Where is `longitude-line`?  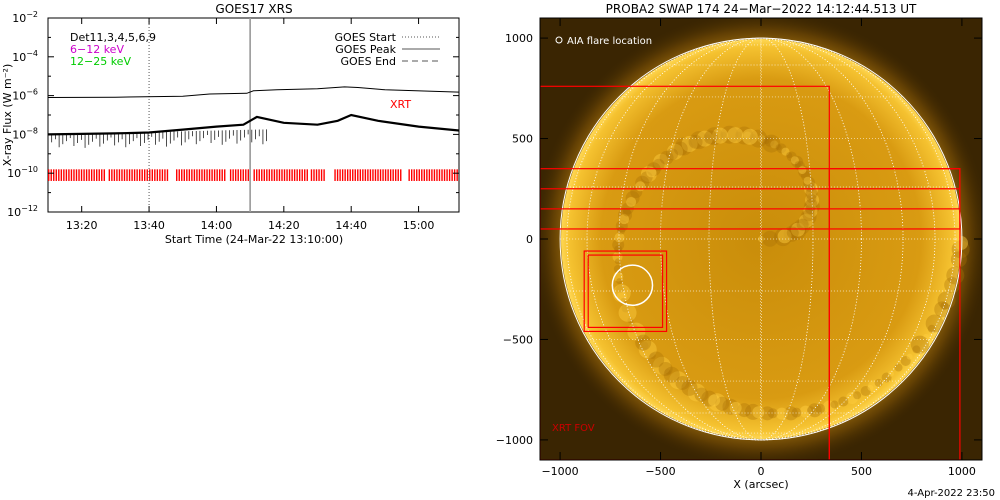 longitude-line is located at coordinates (761, 239).